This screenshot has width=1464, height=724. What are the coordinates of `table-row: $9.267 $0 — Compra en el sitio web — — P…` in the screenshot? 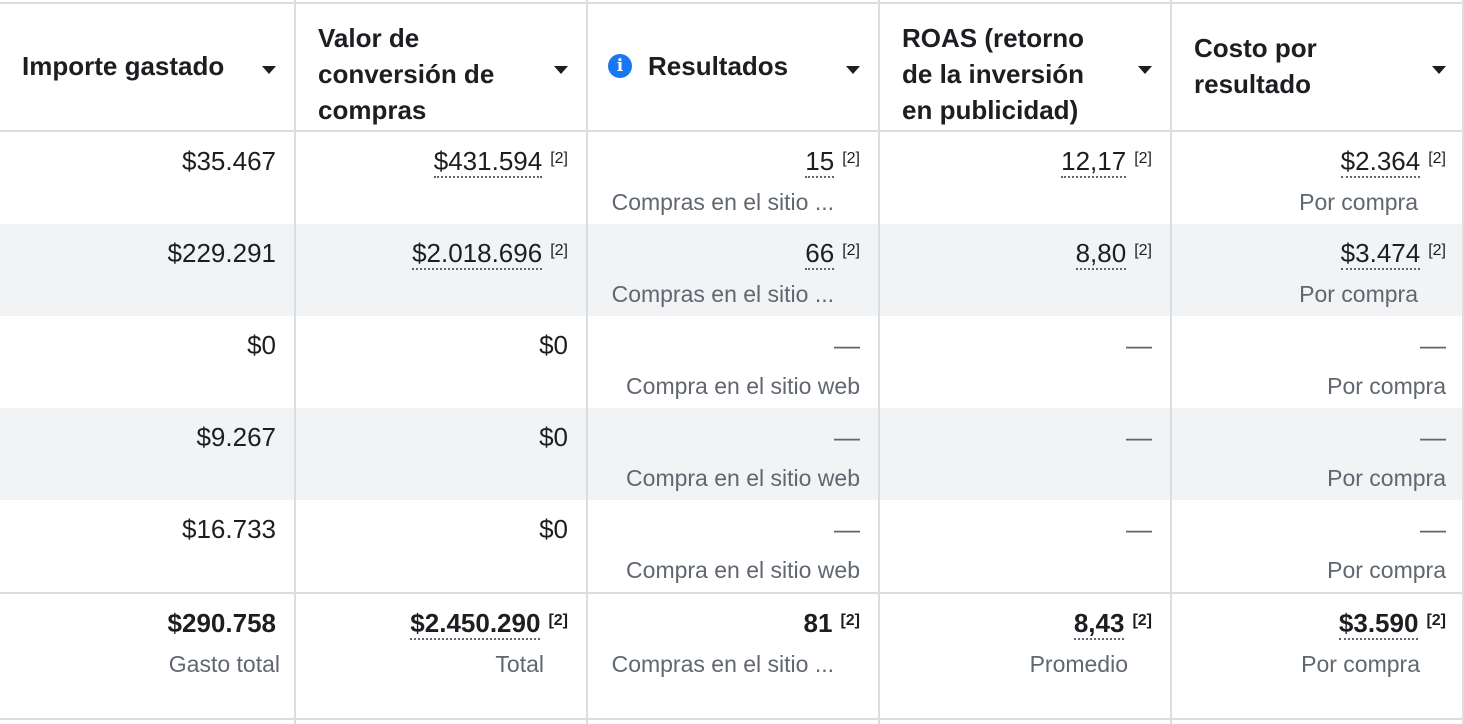 It's located at (732, 454).